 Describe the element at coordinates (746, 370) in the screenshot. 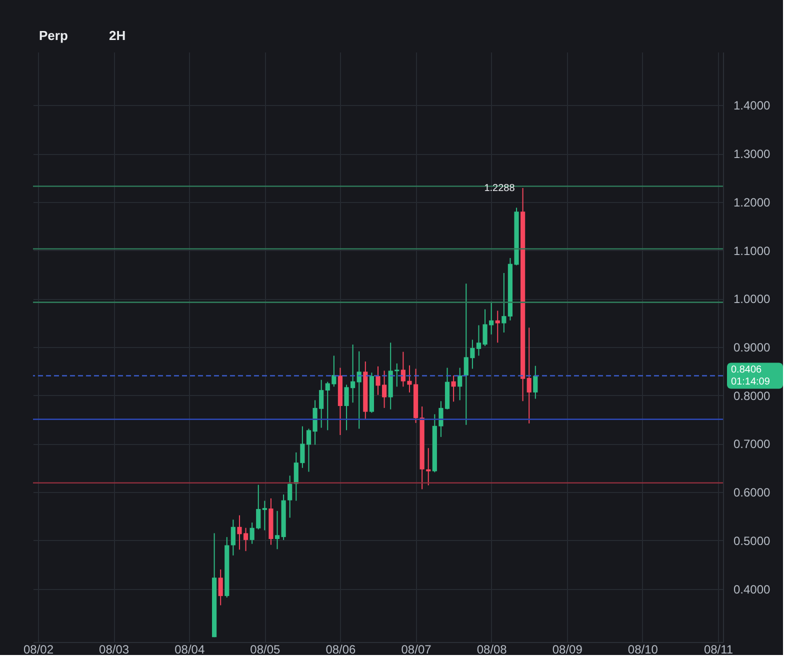

I see `ref-line-label: 0.8406` at that location.